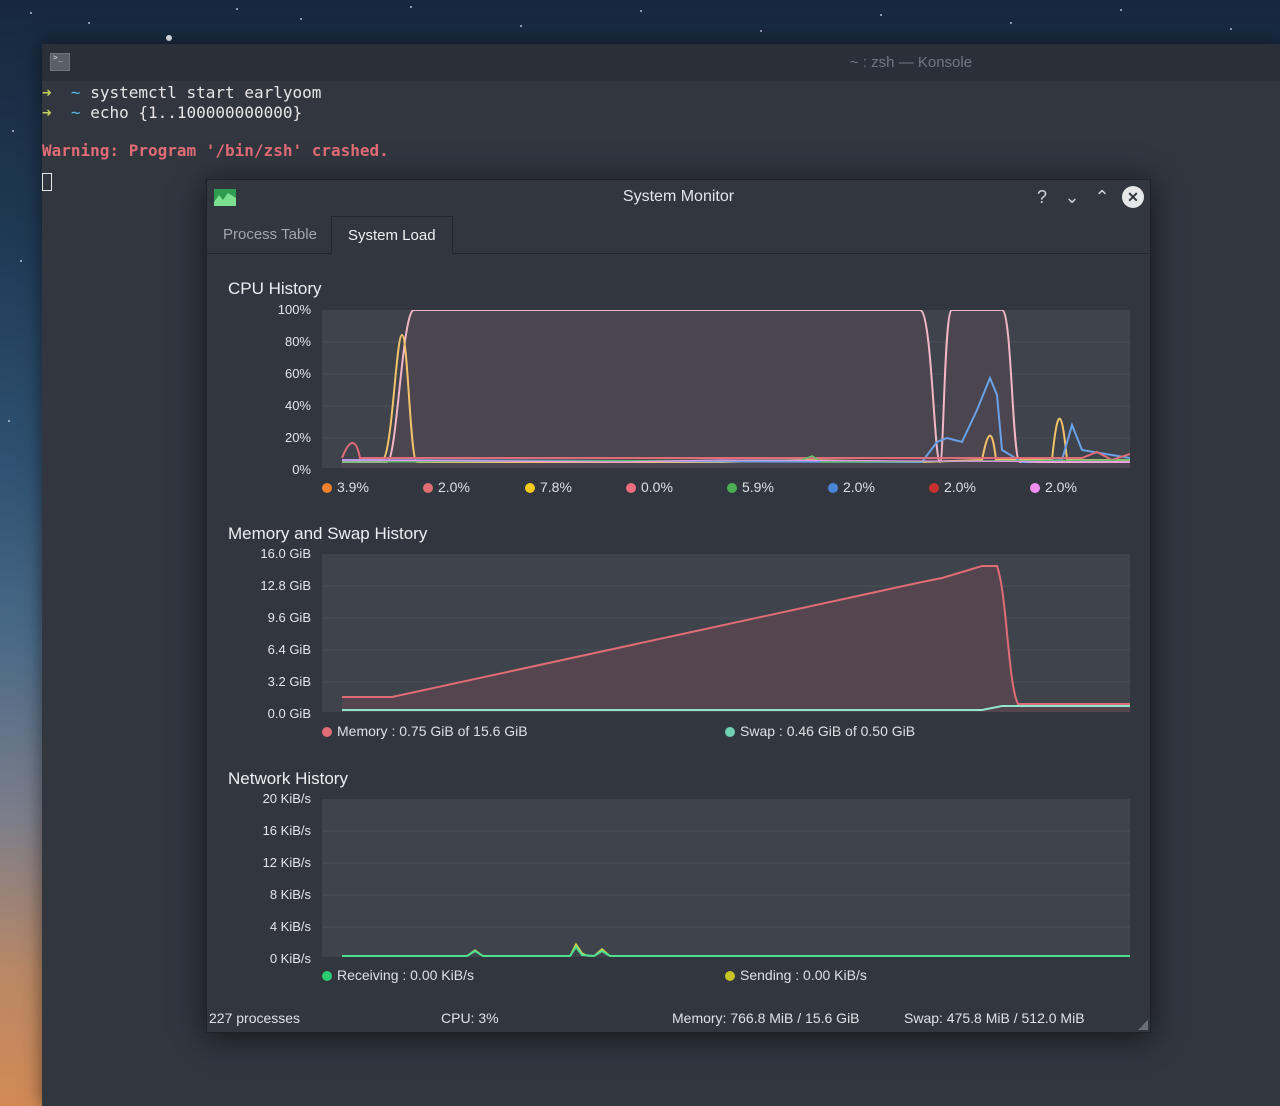 This screenshot has height=1106, width=1280. What do you see at coordinates (286, 862) in the screenshot?
I see `network-ytick: 12 KiB/s` at bounding box center [286, 862].